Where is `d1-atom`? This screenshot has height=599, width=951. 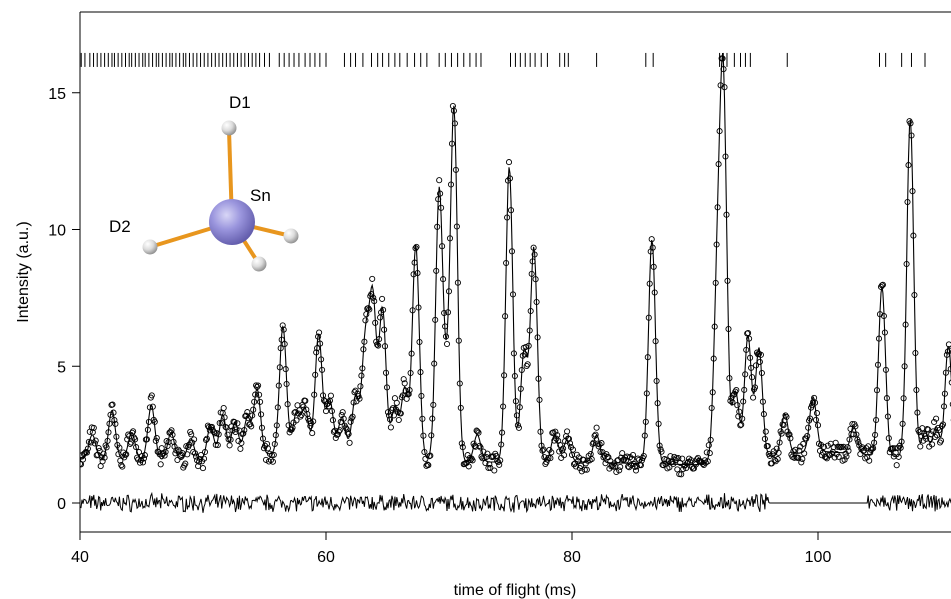 d1-atom is located at coordinates (229, 128).